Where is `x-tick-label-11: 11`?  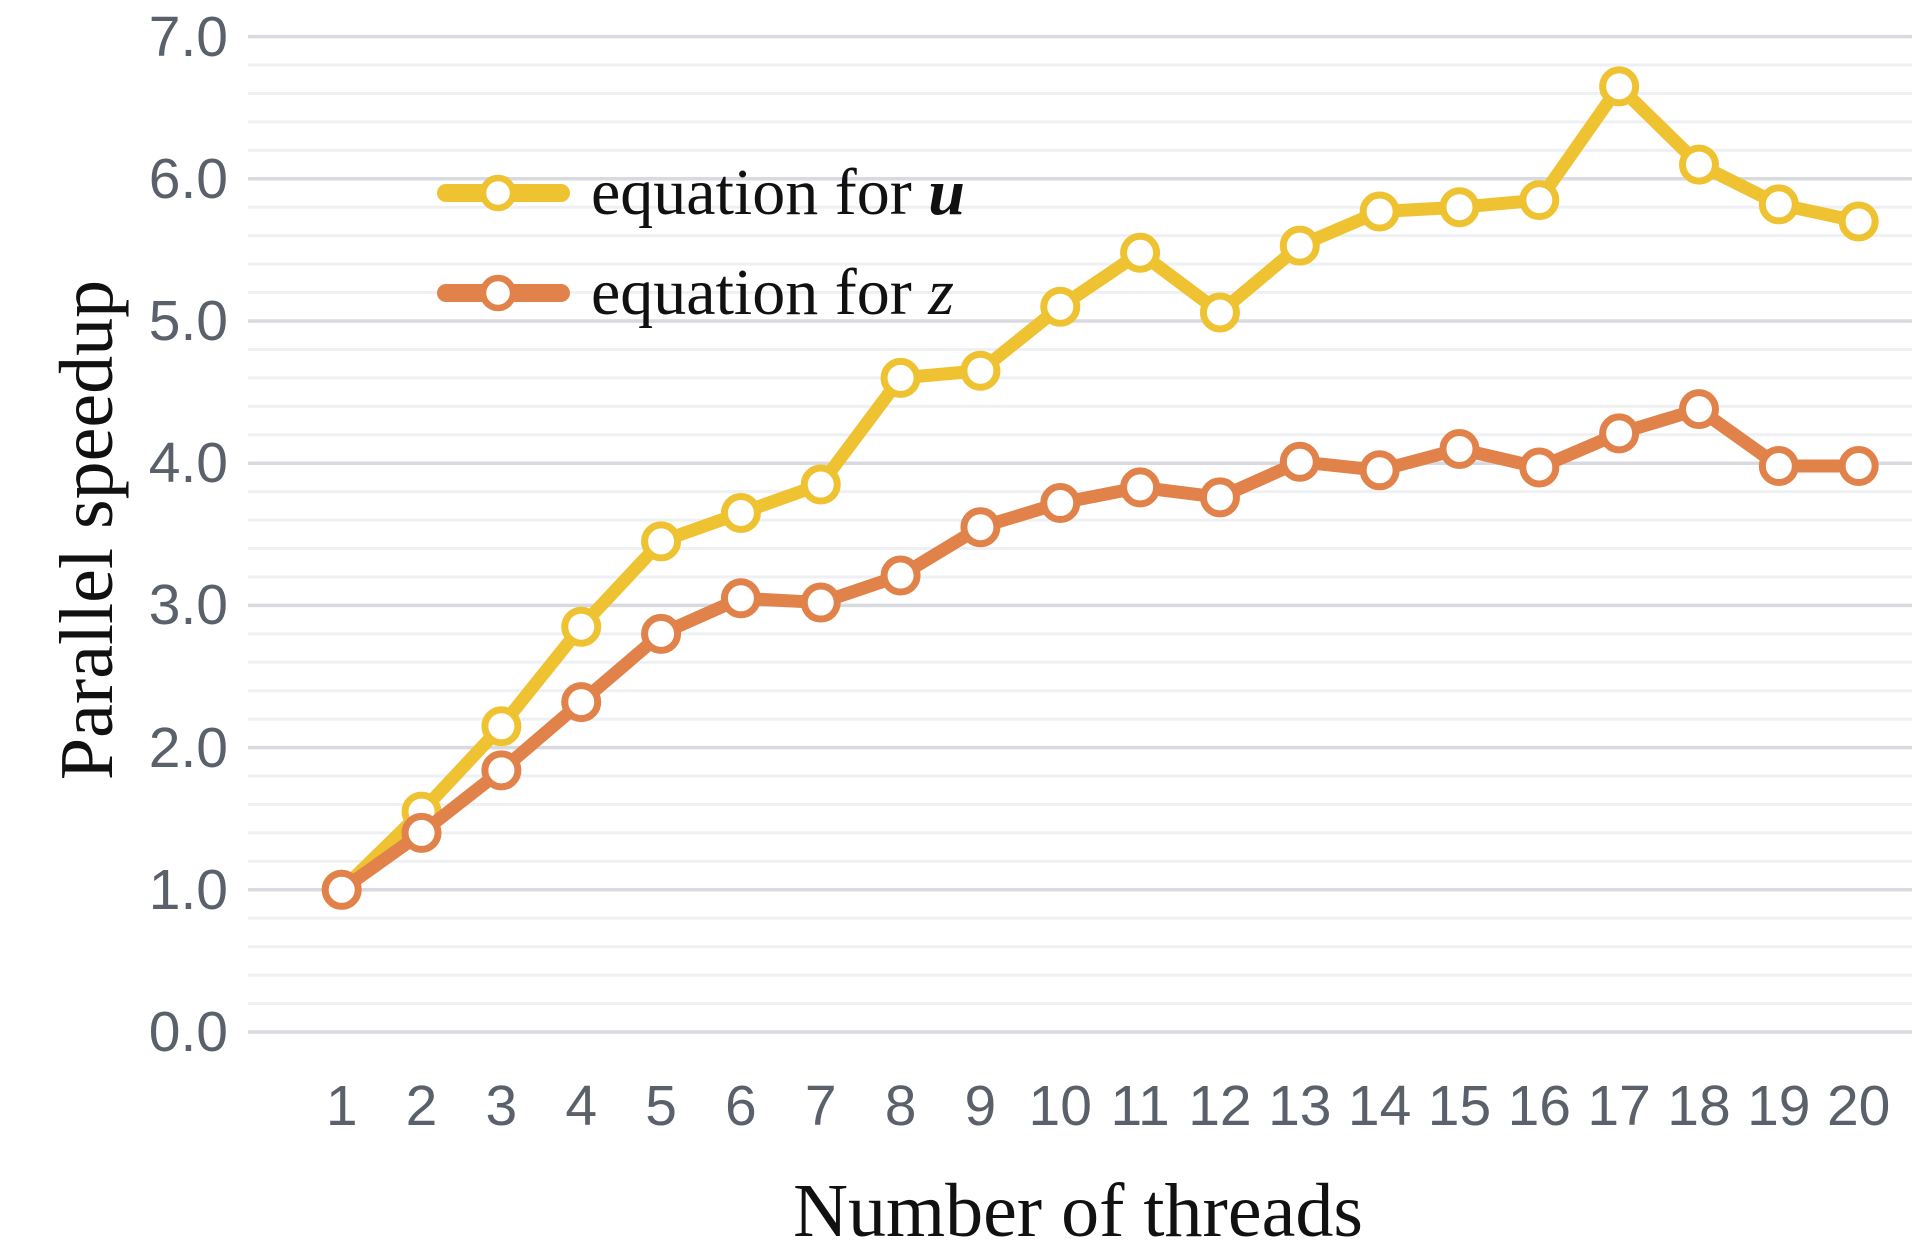
x-tick-label-11: 11 is located at coordinates (1140, 1106).